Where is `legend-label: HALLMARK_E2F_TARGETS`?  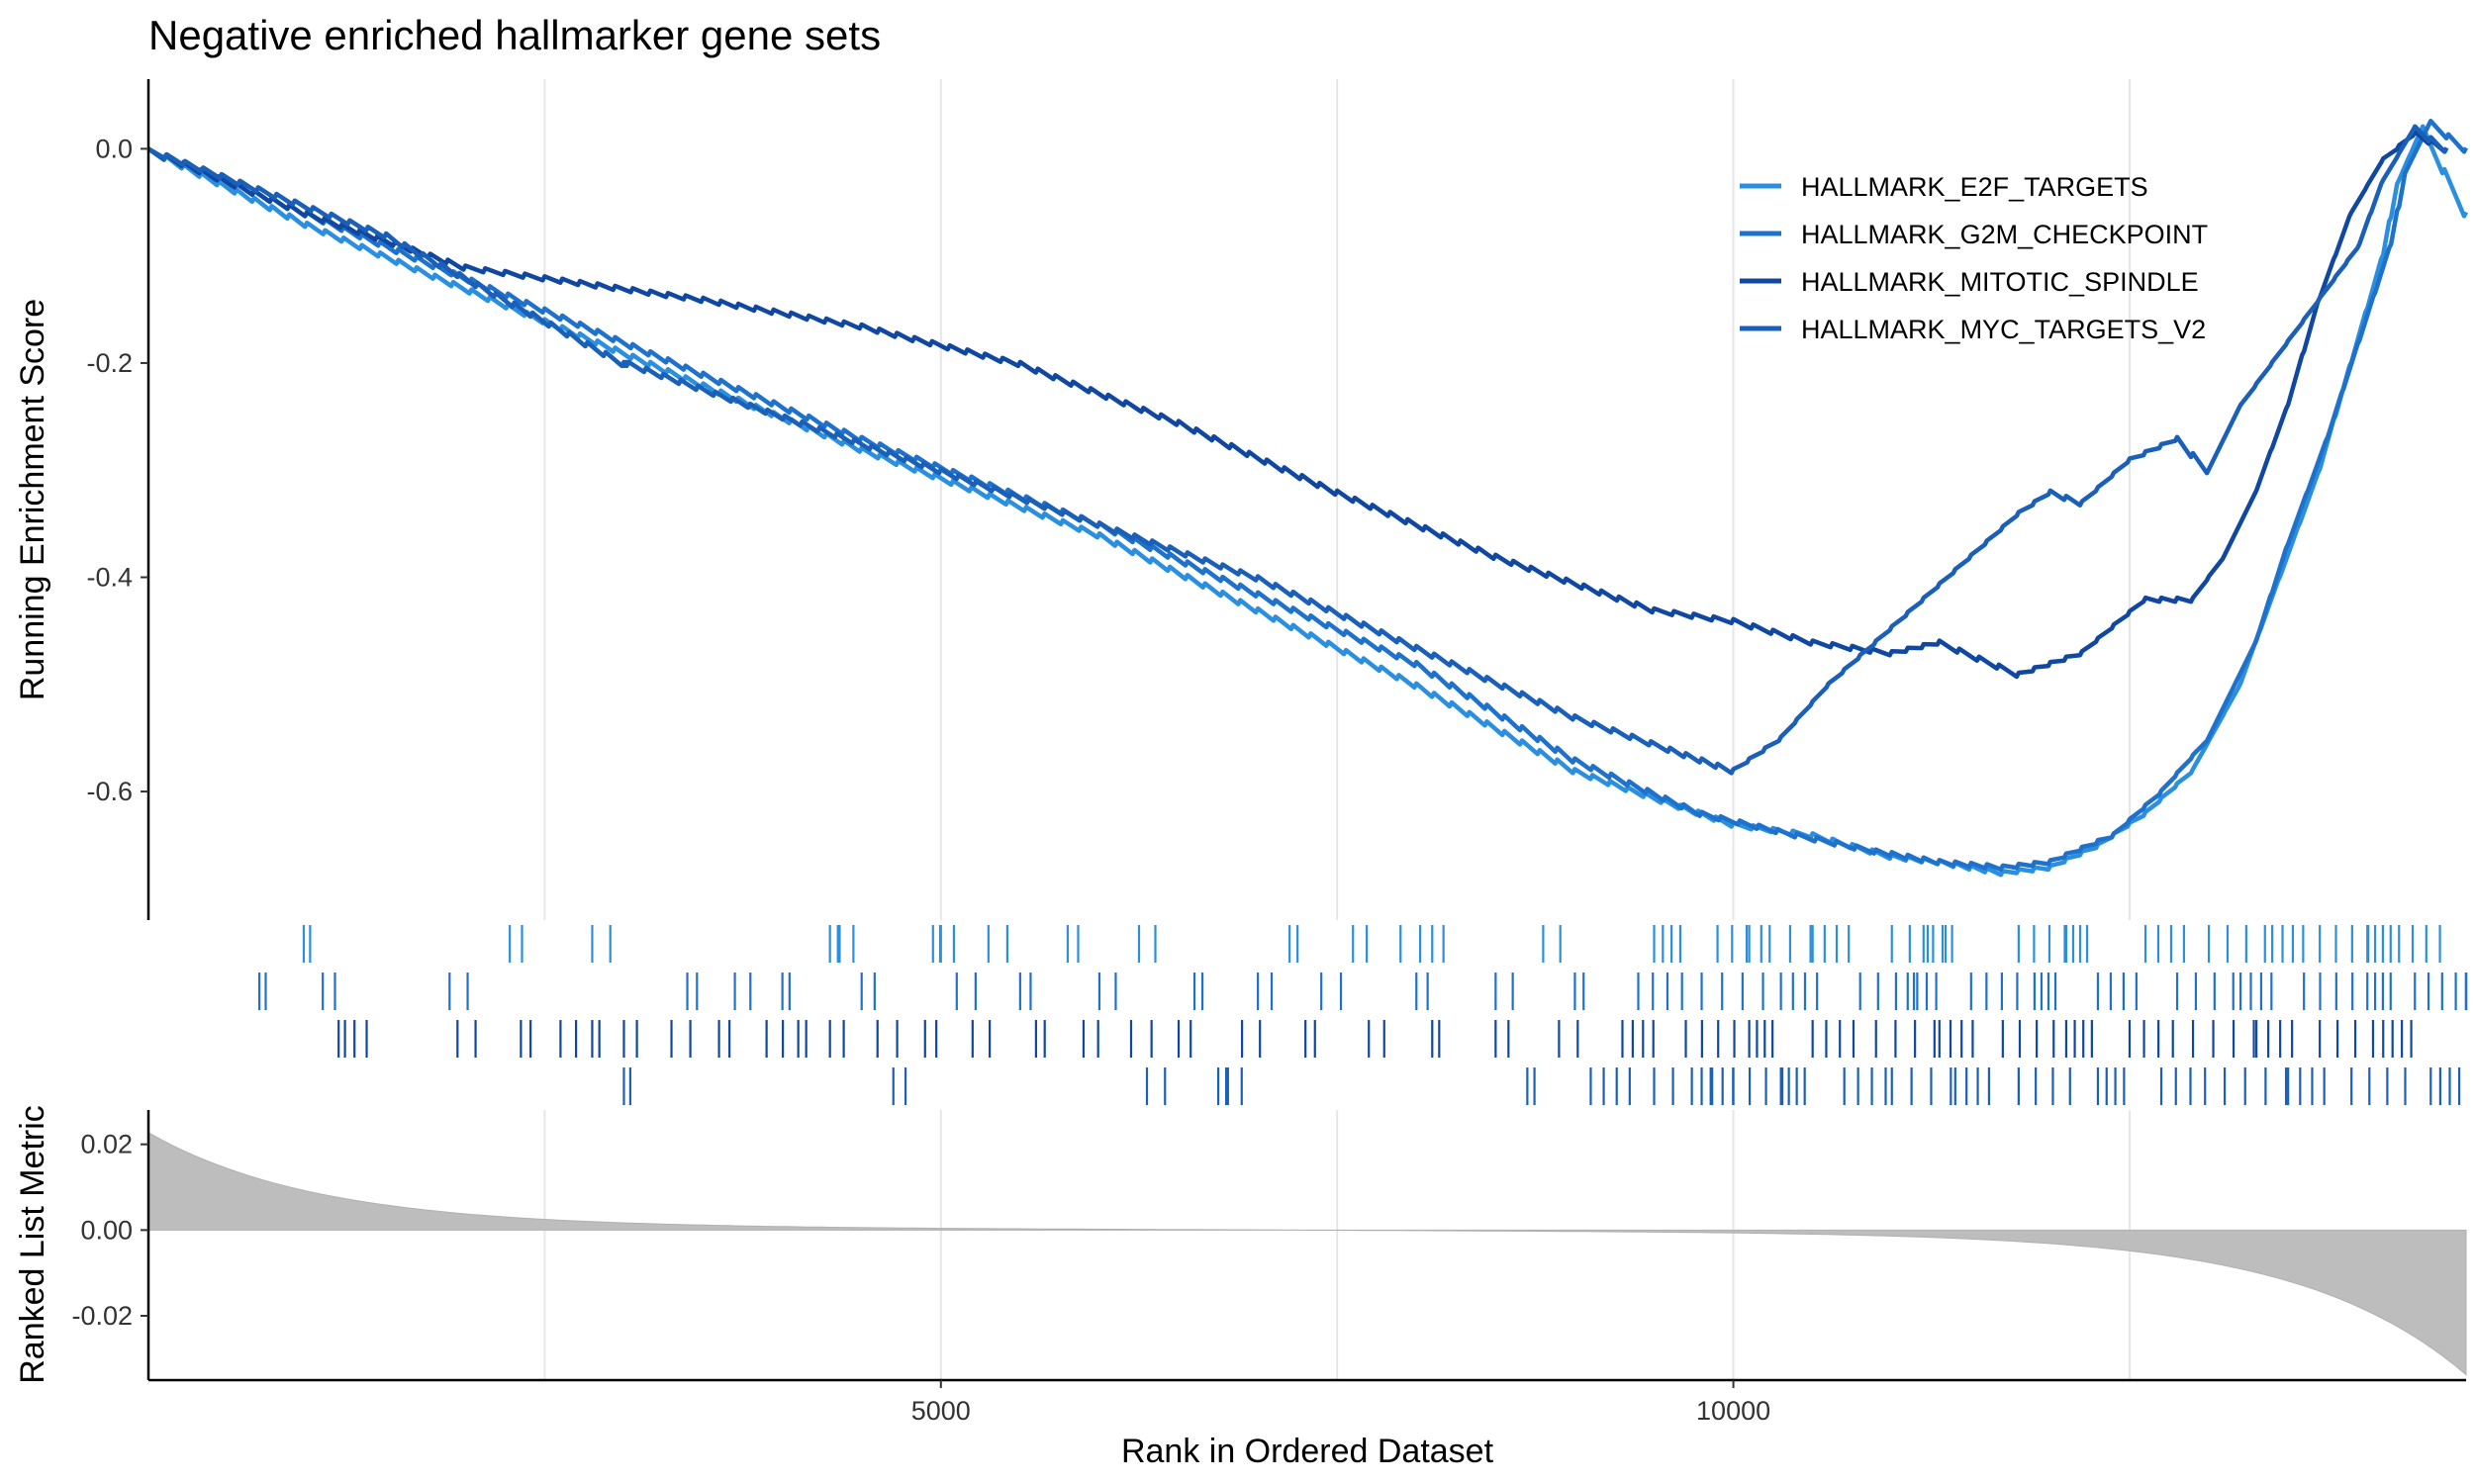
legend-label: HALLMARK_E2F_TARGETS is located at coordinates (1975, 187).